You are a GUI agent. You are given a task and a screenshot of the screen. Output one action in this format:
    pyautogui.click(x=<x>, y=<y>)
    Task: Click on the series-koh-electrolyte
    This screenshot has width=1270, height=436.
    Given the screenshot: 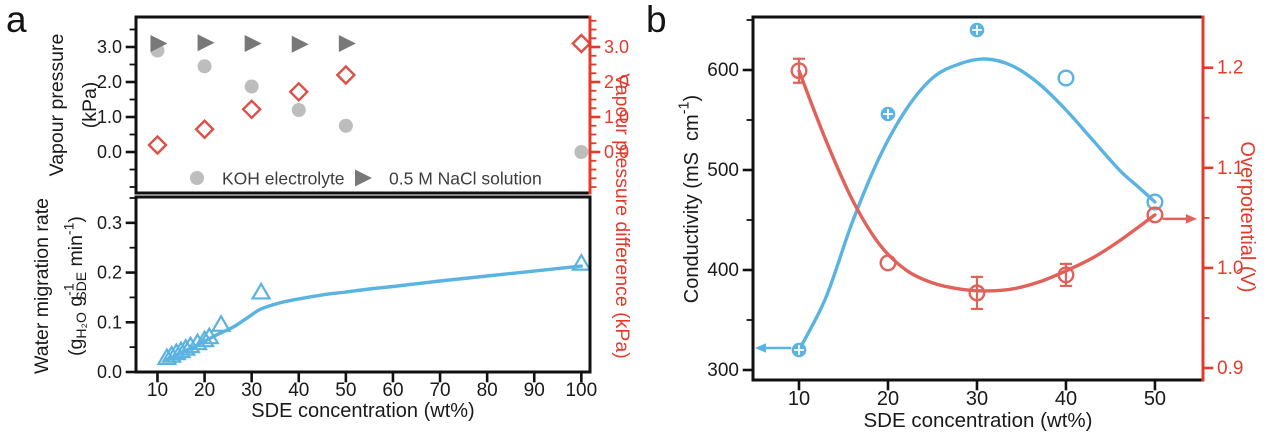 What is the action you would take?
    pyautogui.click(x=369, y=101)
    